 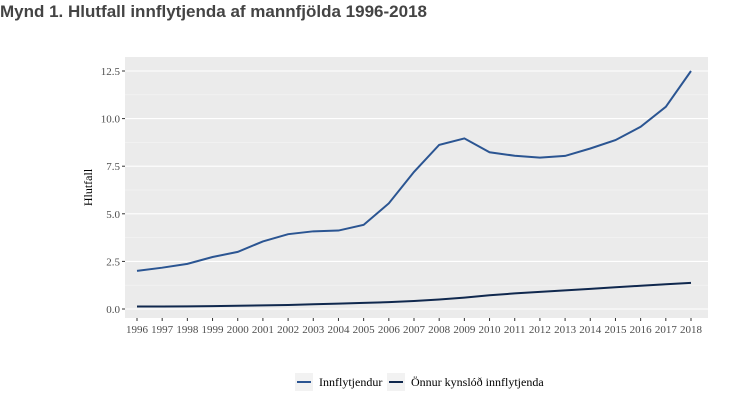 What do you see at coordinates (439, 330) in the screenshot?
I see `x-tick-label: 2008` at bounding box center [439, 330].